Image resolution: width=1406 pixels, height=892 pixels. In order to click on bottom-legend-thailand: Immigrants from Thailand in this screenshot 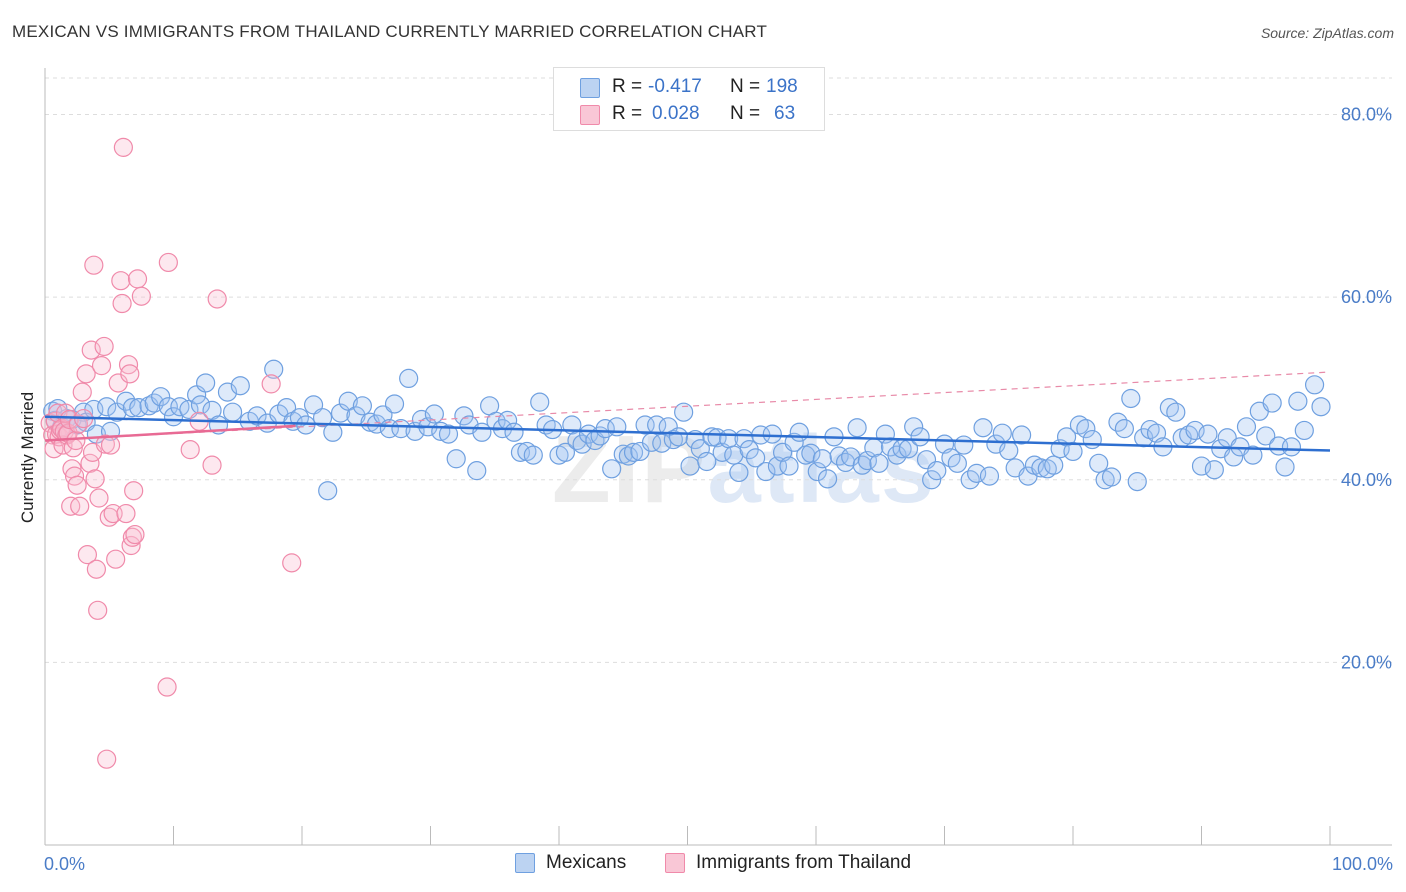, I will do `click(804, 862)`.